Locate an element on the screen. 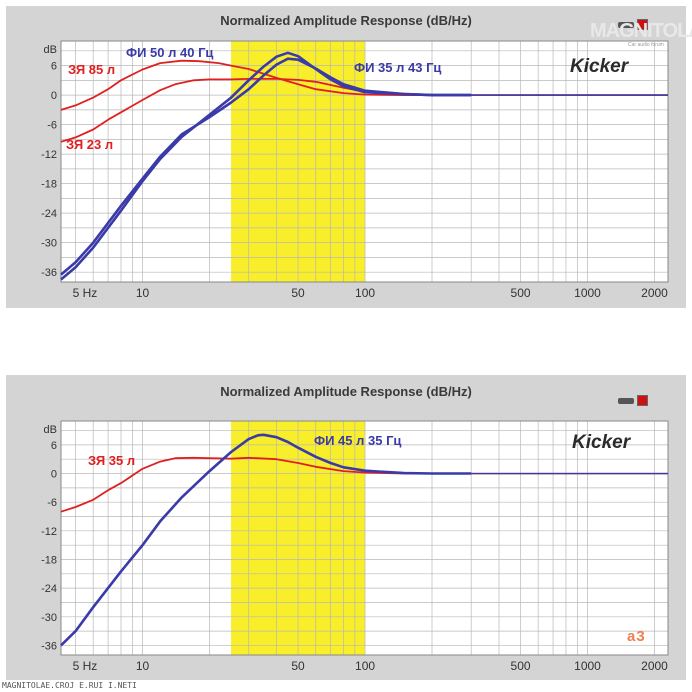  watermark: MAGNITOLA is located at coordinates (641, 31).